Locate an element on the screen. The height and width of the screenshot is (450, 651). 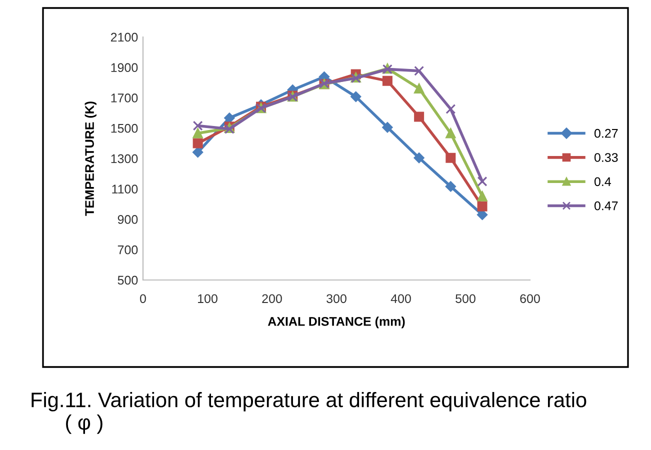
x-tick-label: 400 is located at coordinates (400, 299).